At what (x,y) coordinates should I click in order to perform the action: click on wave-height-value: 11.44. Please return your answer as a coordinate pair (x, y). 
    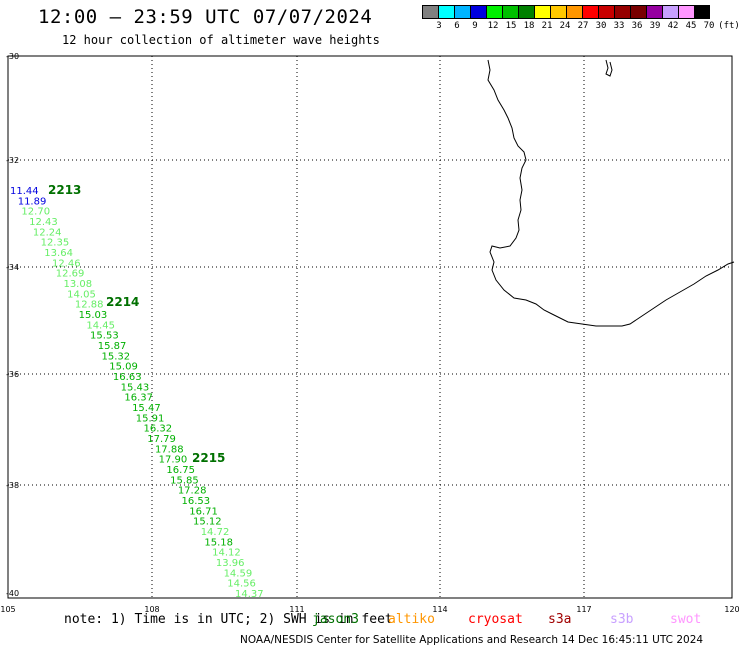
    Looking at the image, I should click on (24, 191).